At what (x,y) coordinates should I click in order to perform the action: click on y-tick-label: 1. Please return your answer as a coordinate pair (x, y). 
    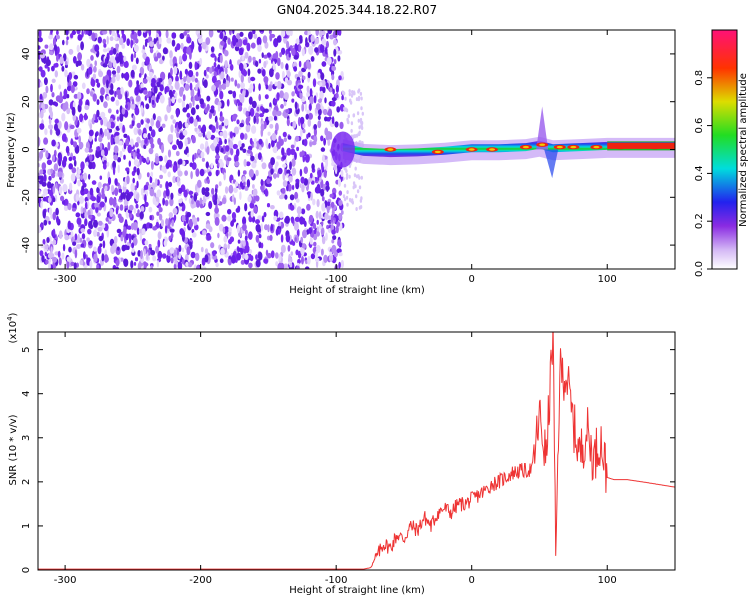
    Looking at the image, I should click on (26, 526).